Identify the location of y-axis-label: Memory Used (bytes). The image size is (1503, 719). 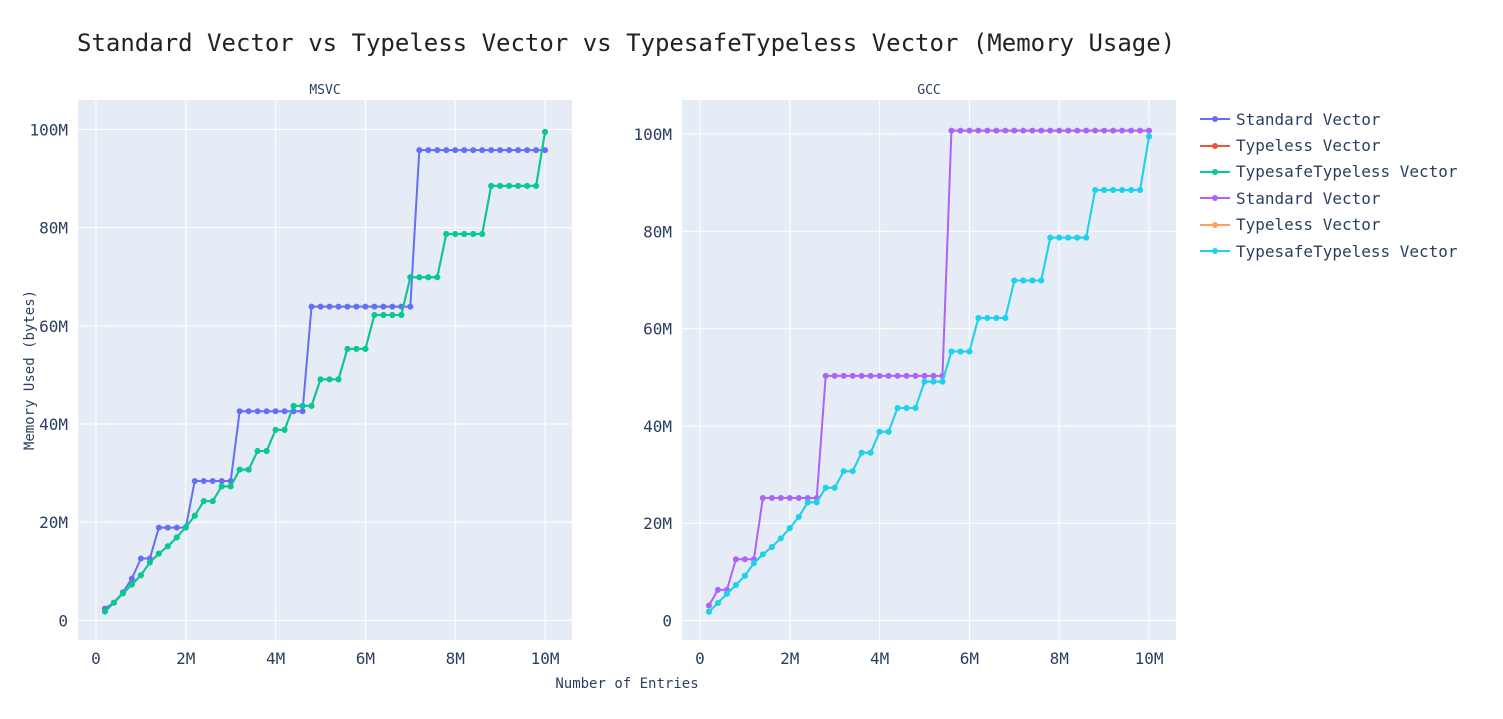
(30, 370).